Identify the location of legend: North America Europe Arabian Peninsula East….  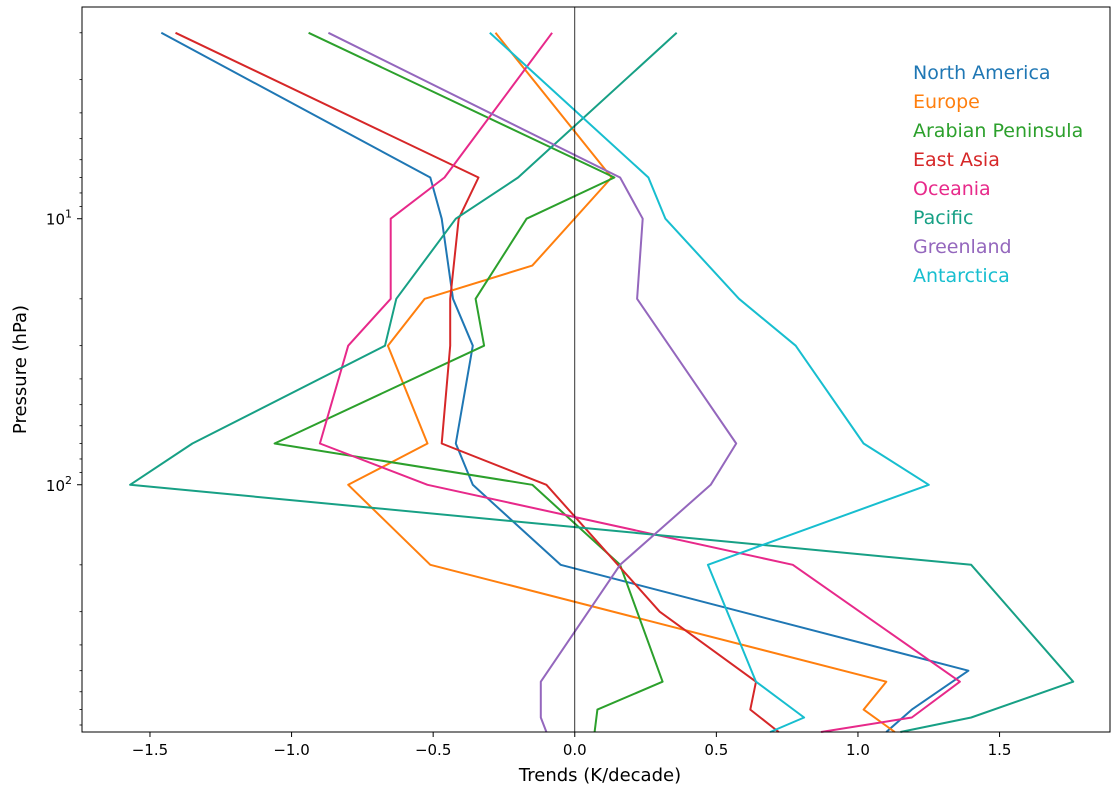
(998, 174).